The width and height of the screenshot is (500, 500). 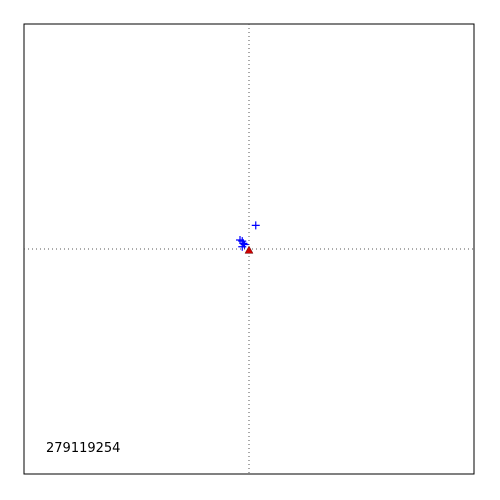 What do you see at coordinates (249, 249) in the screenshot?
I see `triangle-marker` at bounding box center [249, 249].